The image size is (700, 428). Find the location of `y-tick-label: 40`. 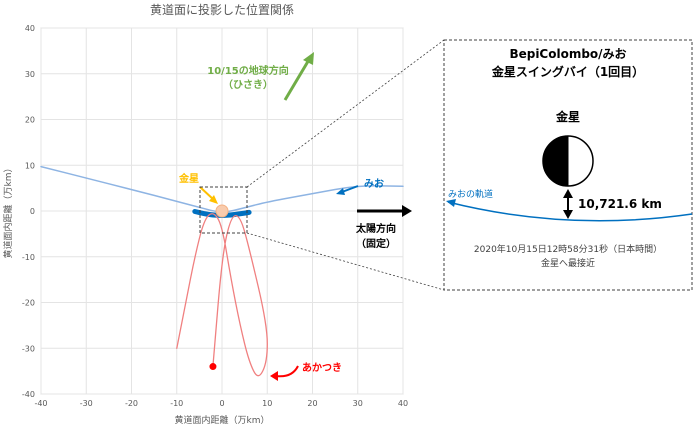

y-tick-label: 40 is located at coordinates (30, 28).